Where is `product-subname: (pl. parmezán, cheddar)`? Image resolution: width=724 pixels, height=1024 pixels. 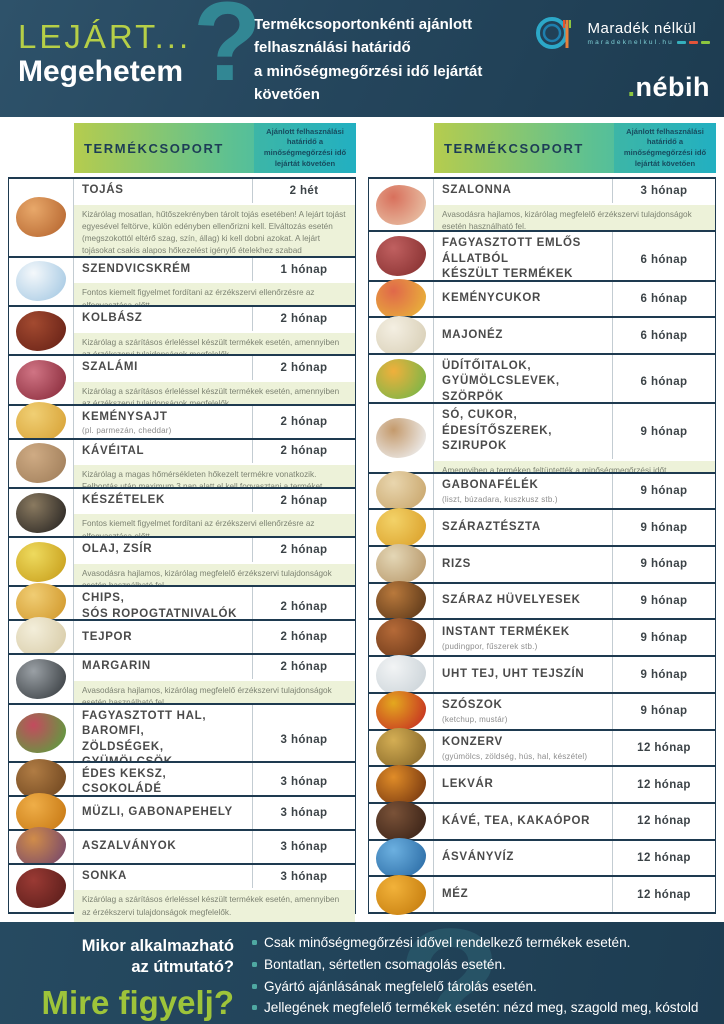 product-subname: (pl. parmezán, cheddar) is located at coordinates (127, 431).